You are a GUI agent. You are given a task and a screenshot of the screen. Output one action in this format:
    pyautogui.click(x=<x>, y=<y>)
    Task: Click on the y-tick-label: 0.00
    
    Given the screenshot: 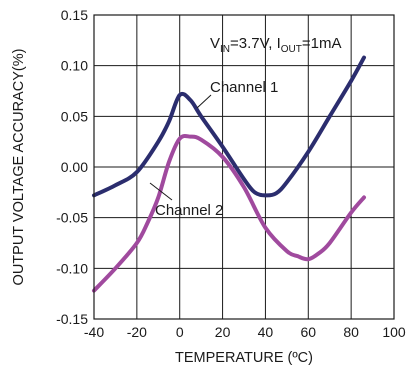 What is the action you would take?
    pyautogui.click(x=74, y=167)
    